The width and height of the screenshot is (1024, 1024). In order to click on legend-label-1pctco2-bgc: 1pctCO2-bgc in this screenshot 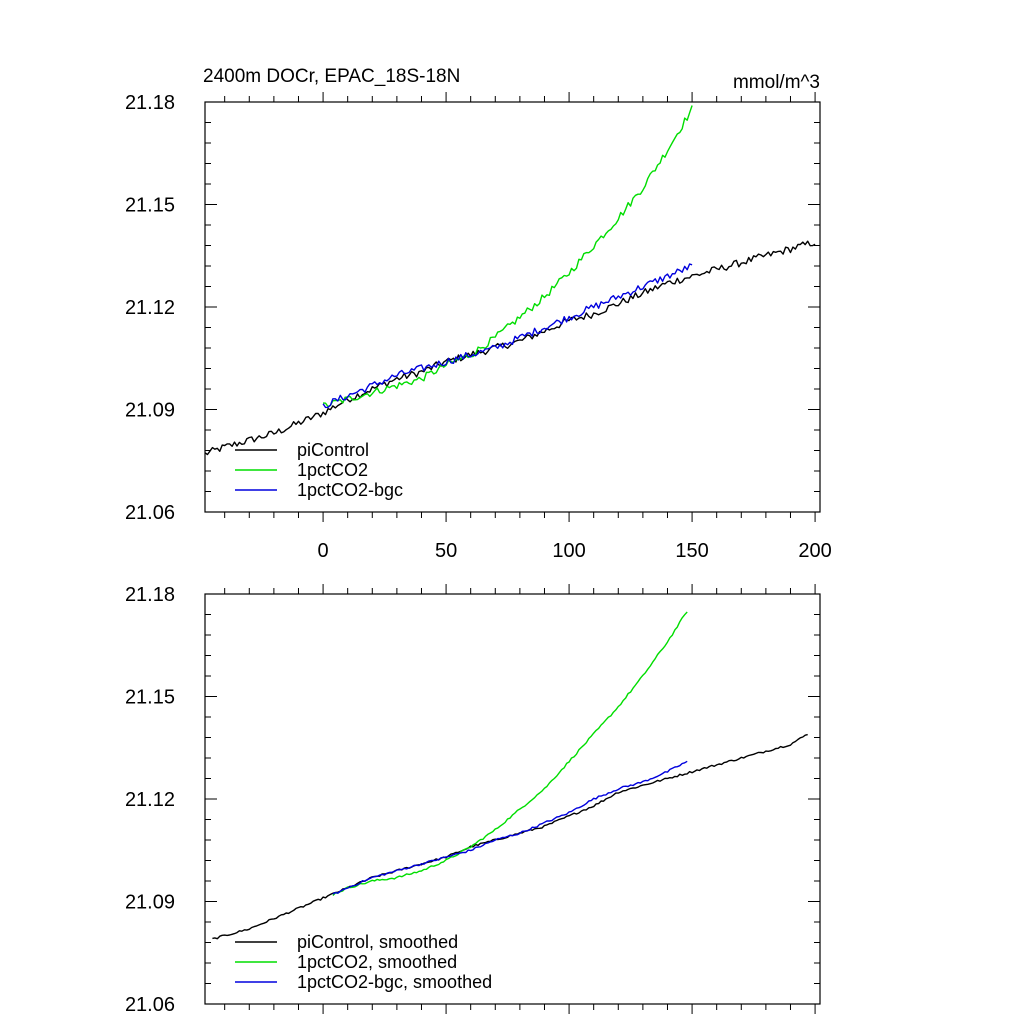, I will do `click(350, 490)`.